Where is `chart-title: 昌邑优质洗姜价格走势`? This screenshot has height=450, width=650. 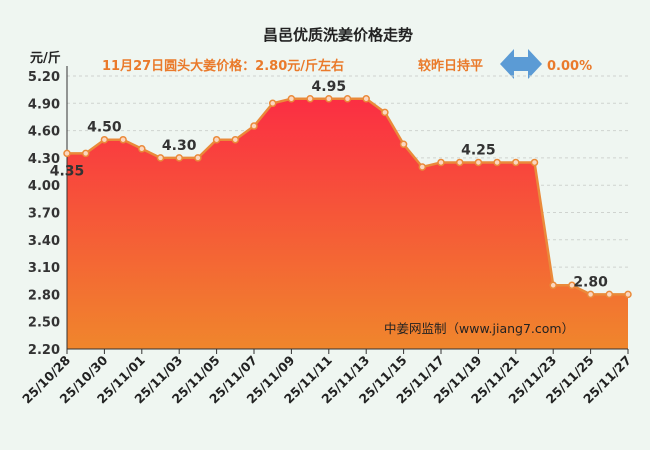 chart-title: 昌邑优质洗姜价格走势 is located at coordinates (338, 35).